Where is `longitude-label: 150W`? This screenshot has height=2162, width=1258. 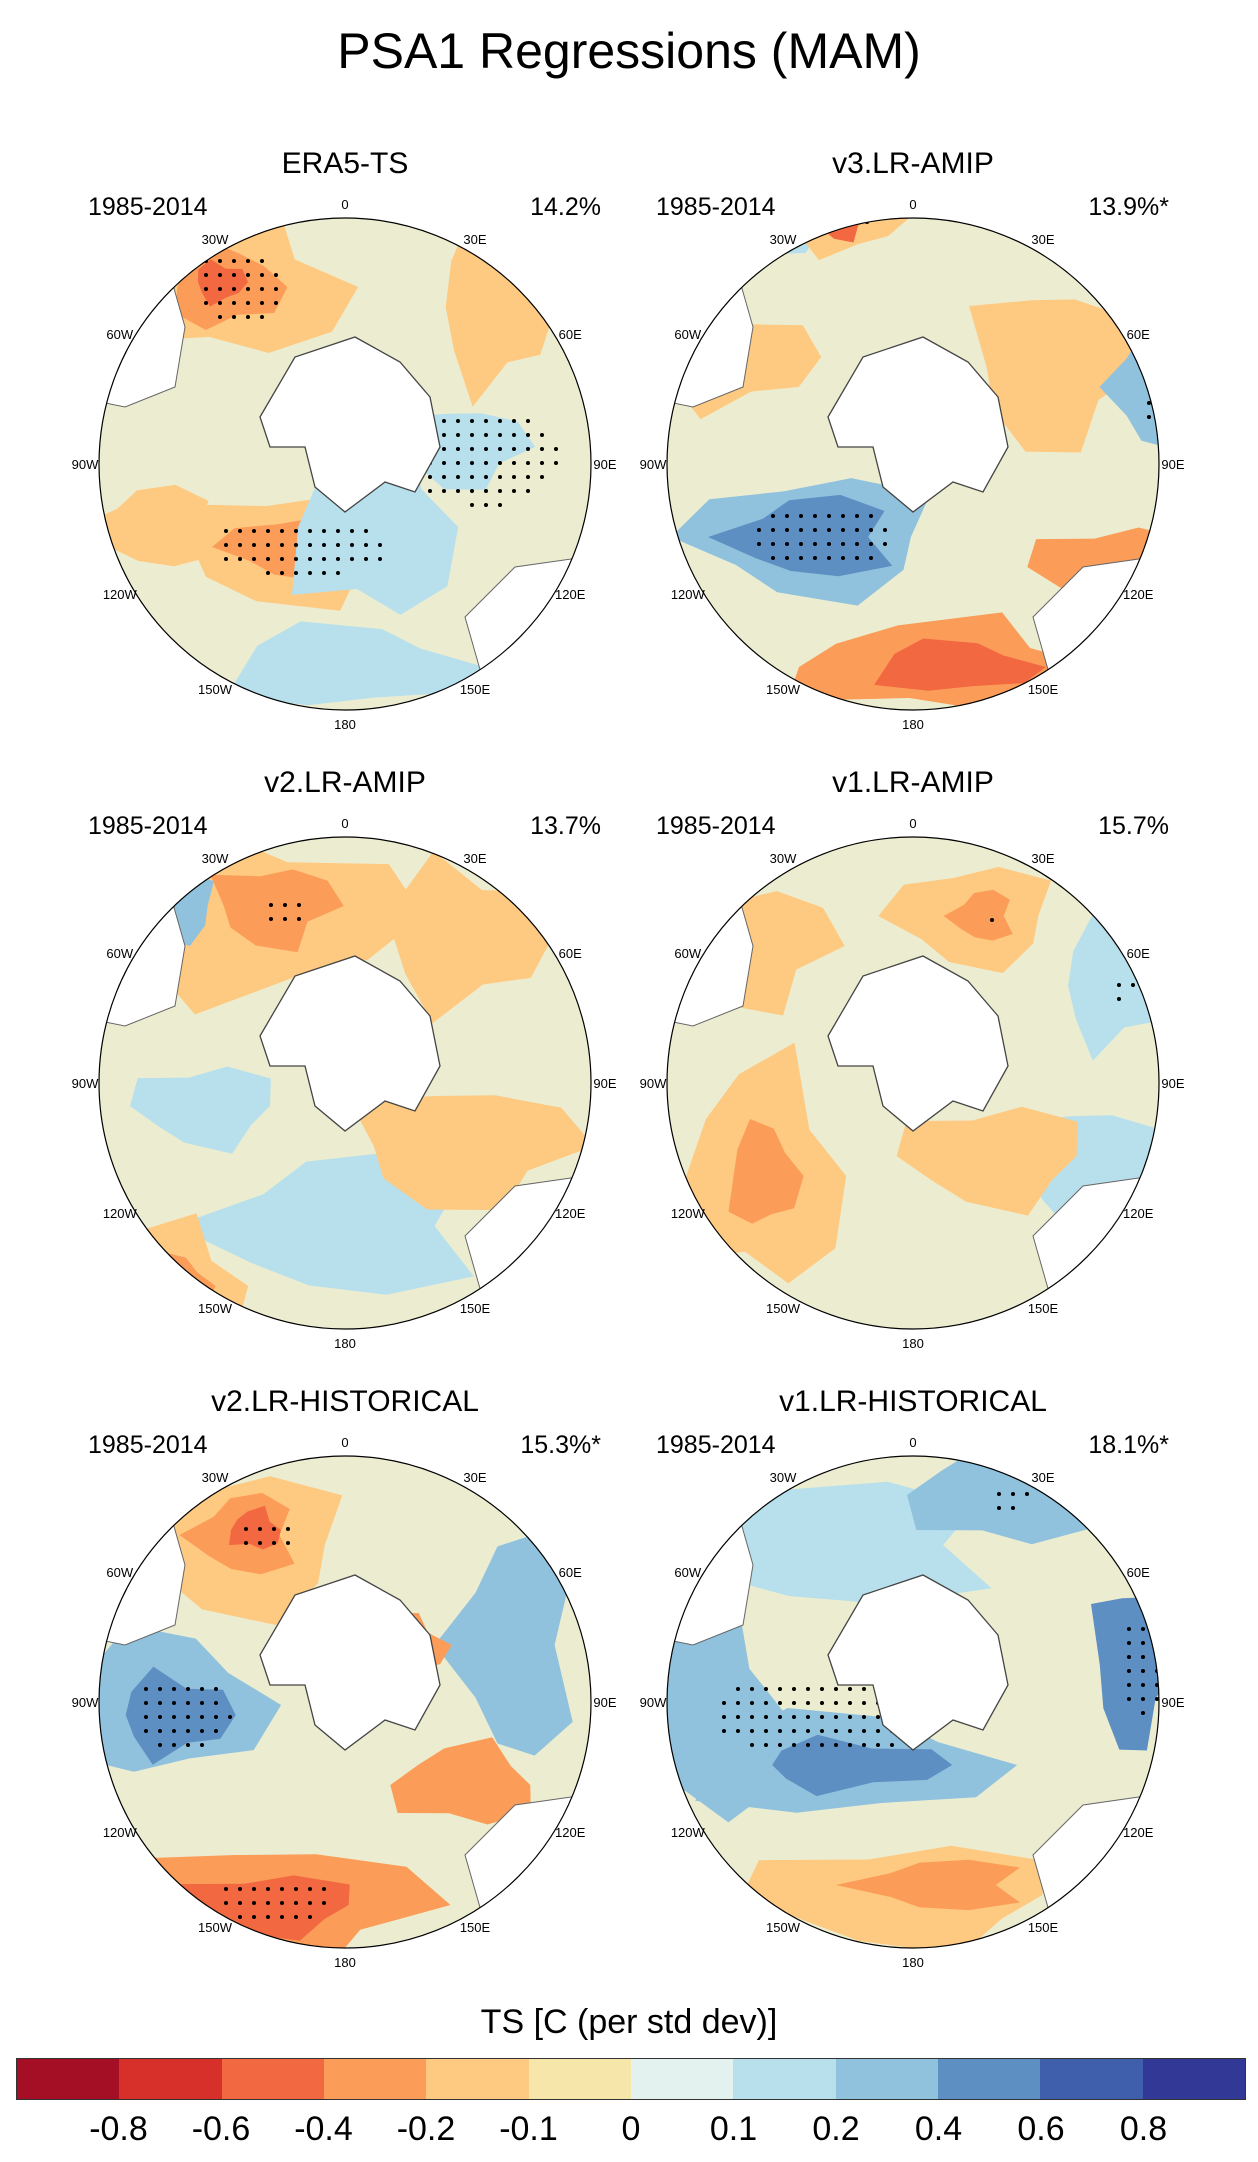 longitude-label: 150W is located at coordinates (215, 689).